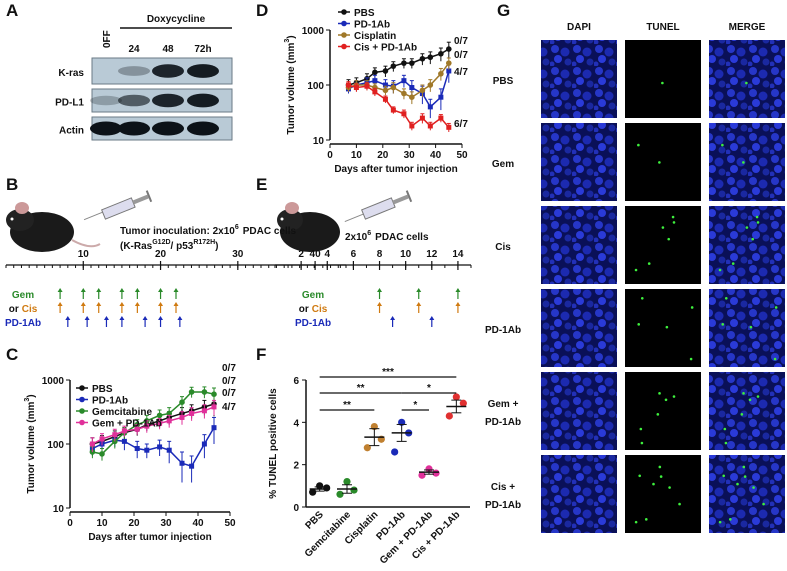 Image resolution: width=787 pixels, height=571 pixels. Describe the element at coordinates (55, 445) in the screenshot. I see `y-tick-label: 100` at that location.